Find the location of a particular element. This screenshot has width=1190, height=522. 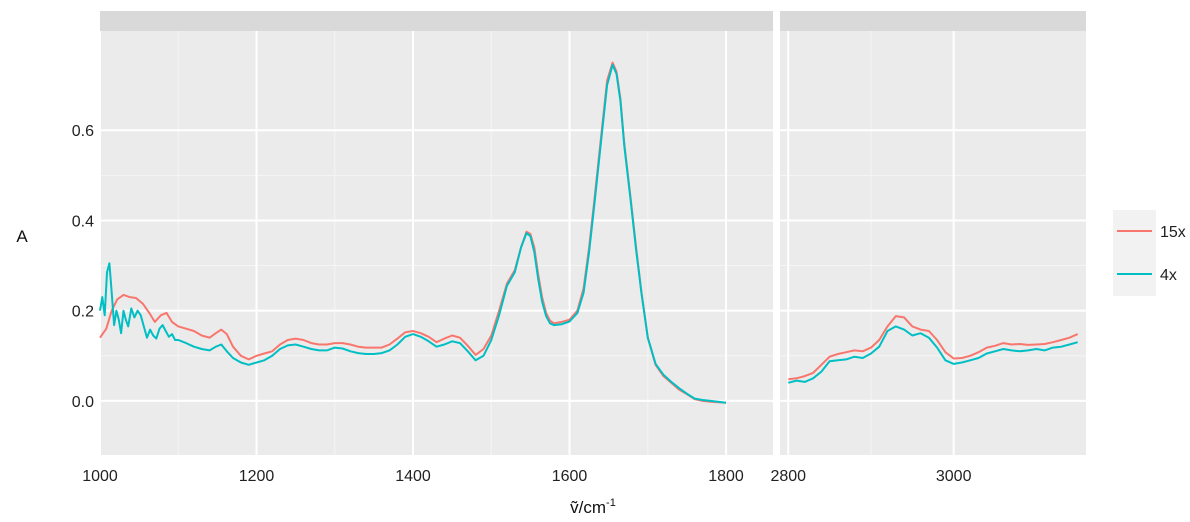

y-tick-label: 0.4 is located at coordinates (83, 221).